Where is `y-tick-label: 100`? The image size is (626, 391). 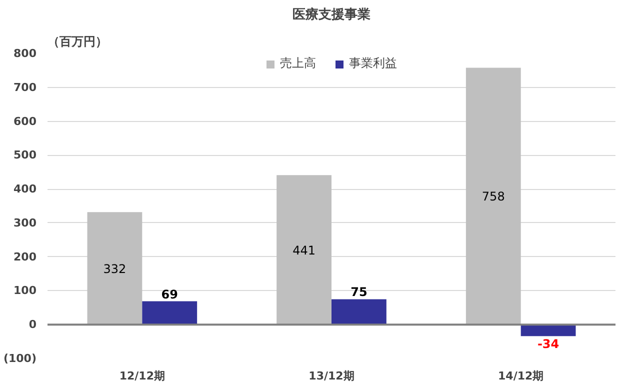 y-tick-label: 100 is located at coordinates (25, 291).